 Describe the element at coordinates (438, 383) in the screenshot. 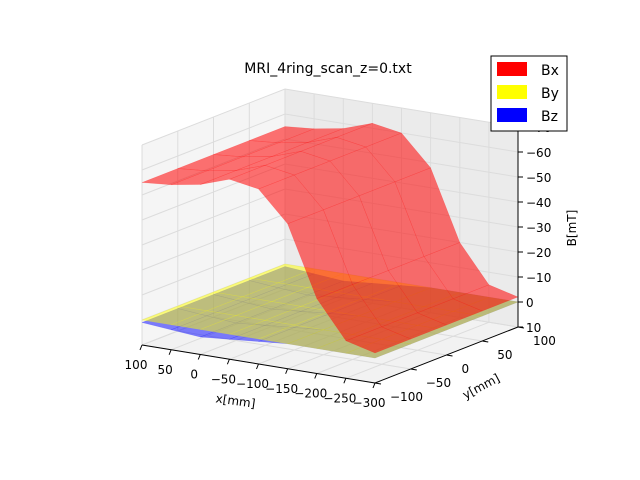

I see `y-tick-label: −50` at that location.